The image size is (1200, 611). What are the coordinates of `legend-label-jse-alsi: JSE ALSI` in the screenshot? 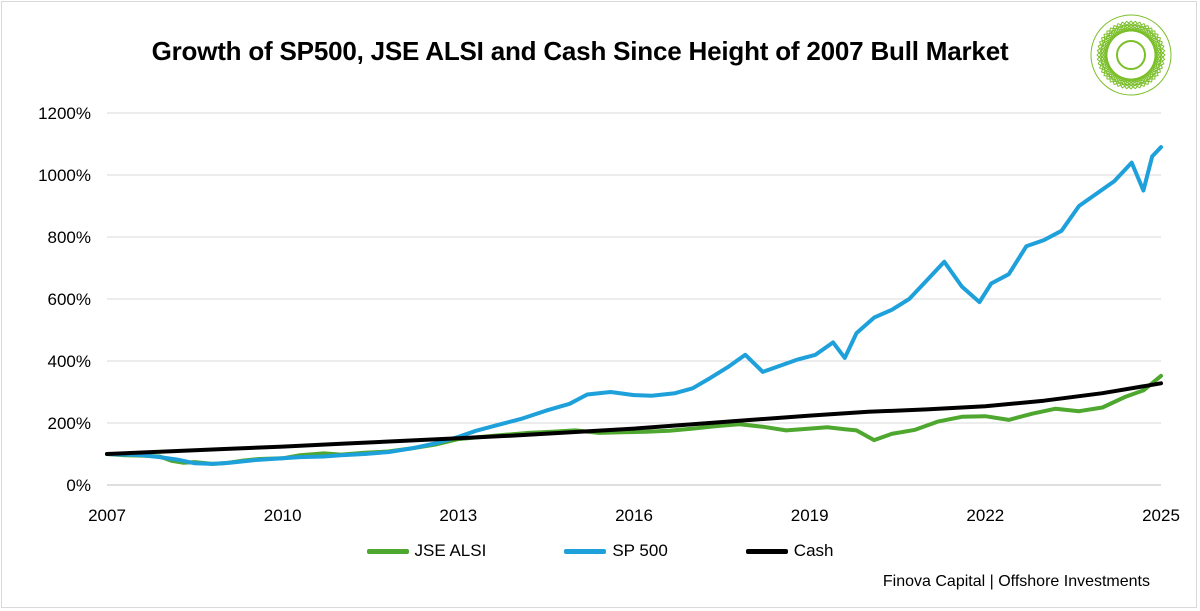 It's located at (450, 550).